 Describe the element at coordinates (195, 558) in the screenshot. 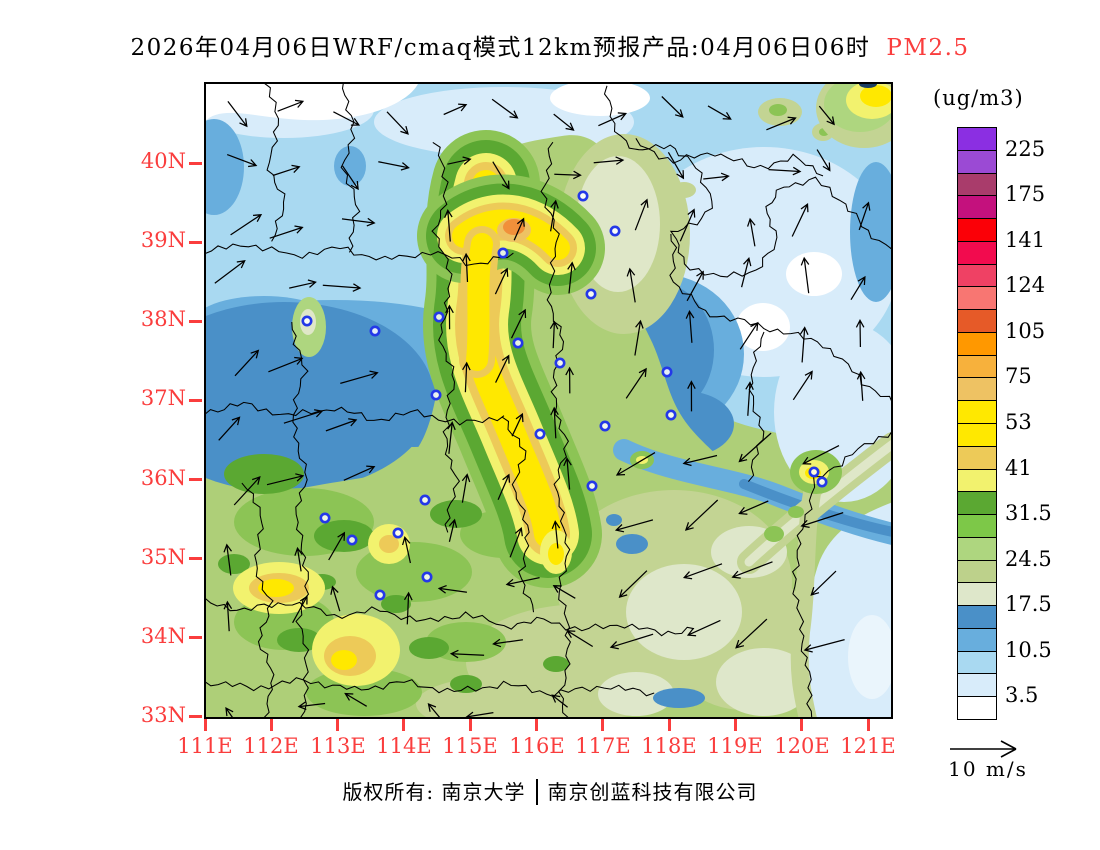

I see `lat-tick-35N` at that location.